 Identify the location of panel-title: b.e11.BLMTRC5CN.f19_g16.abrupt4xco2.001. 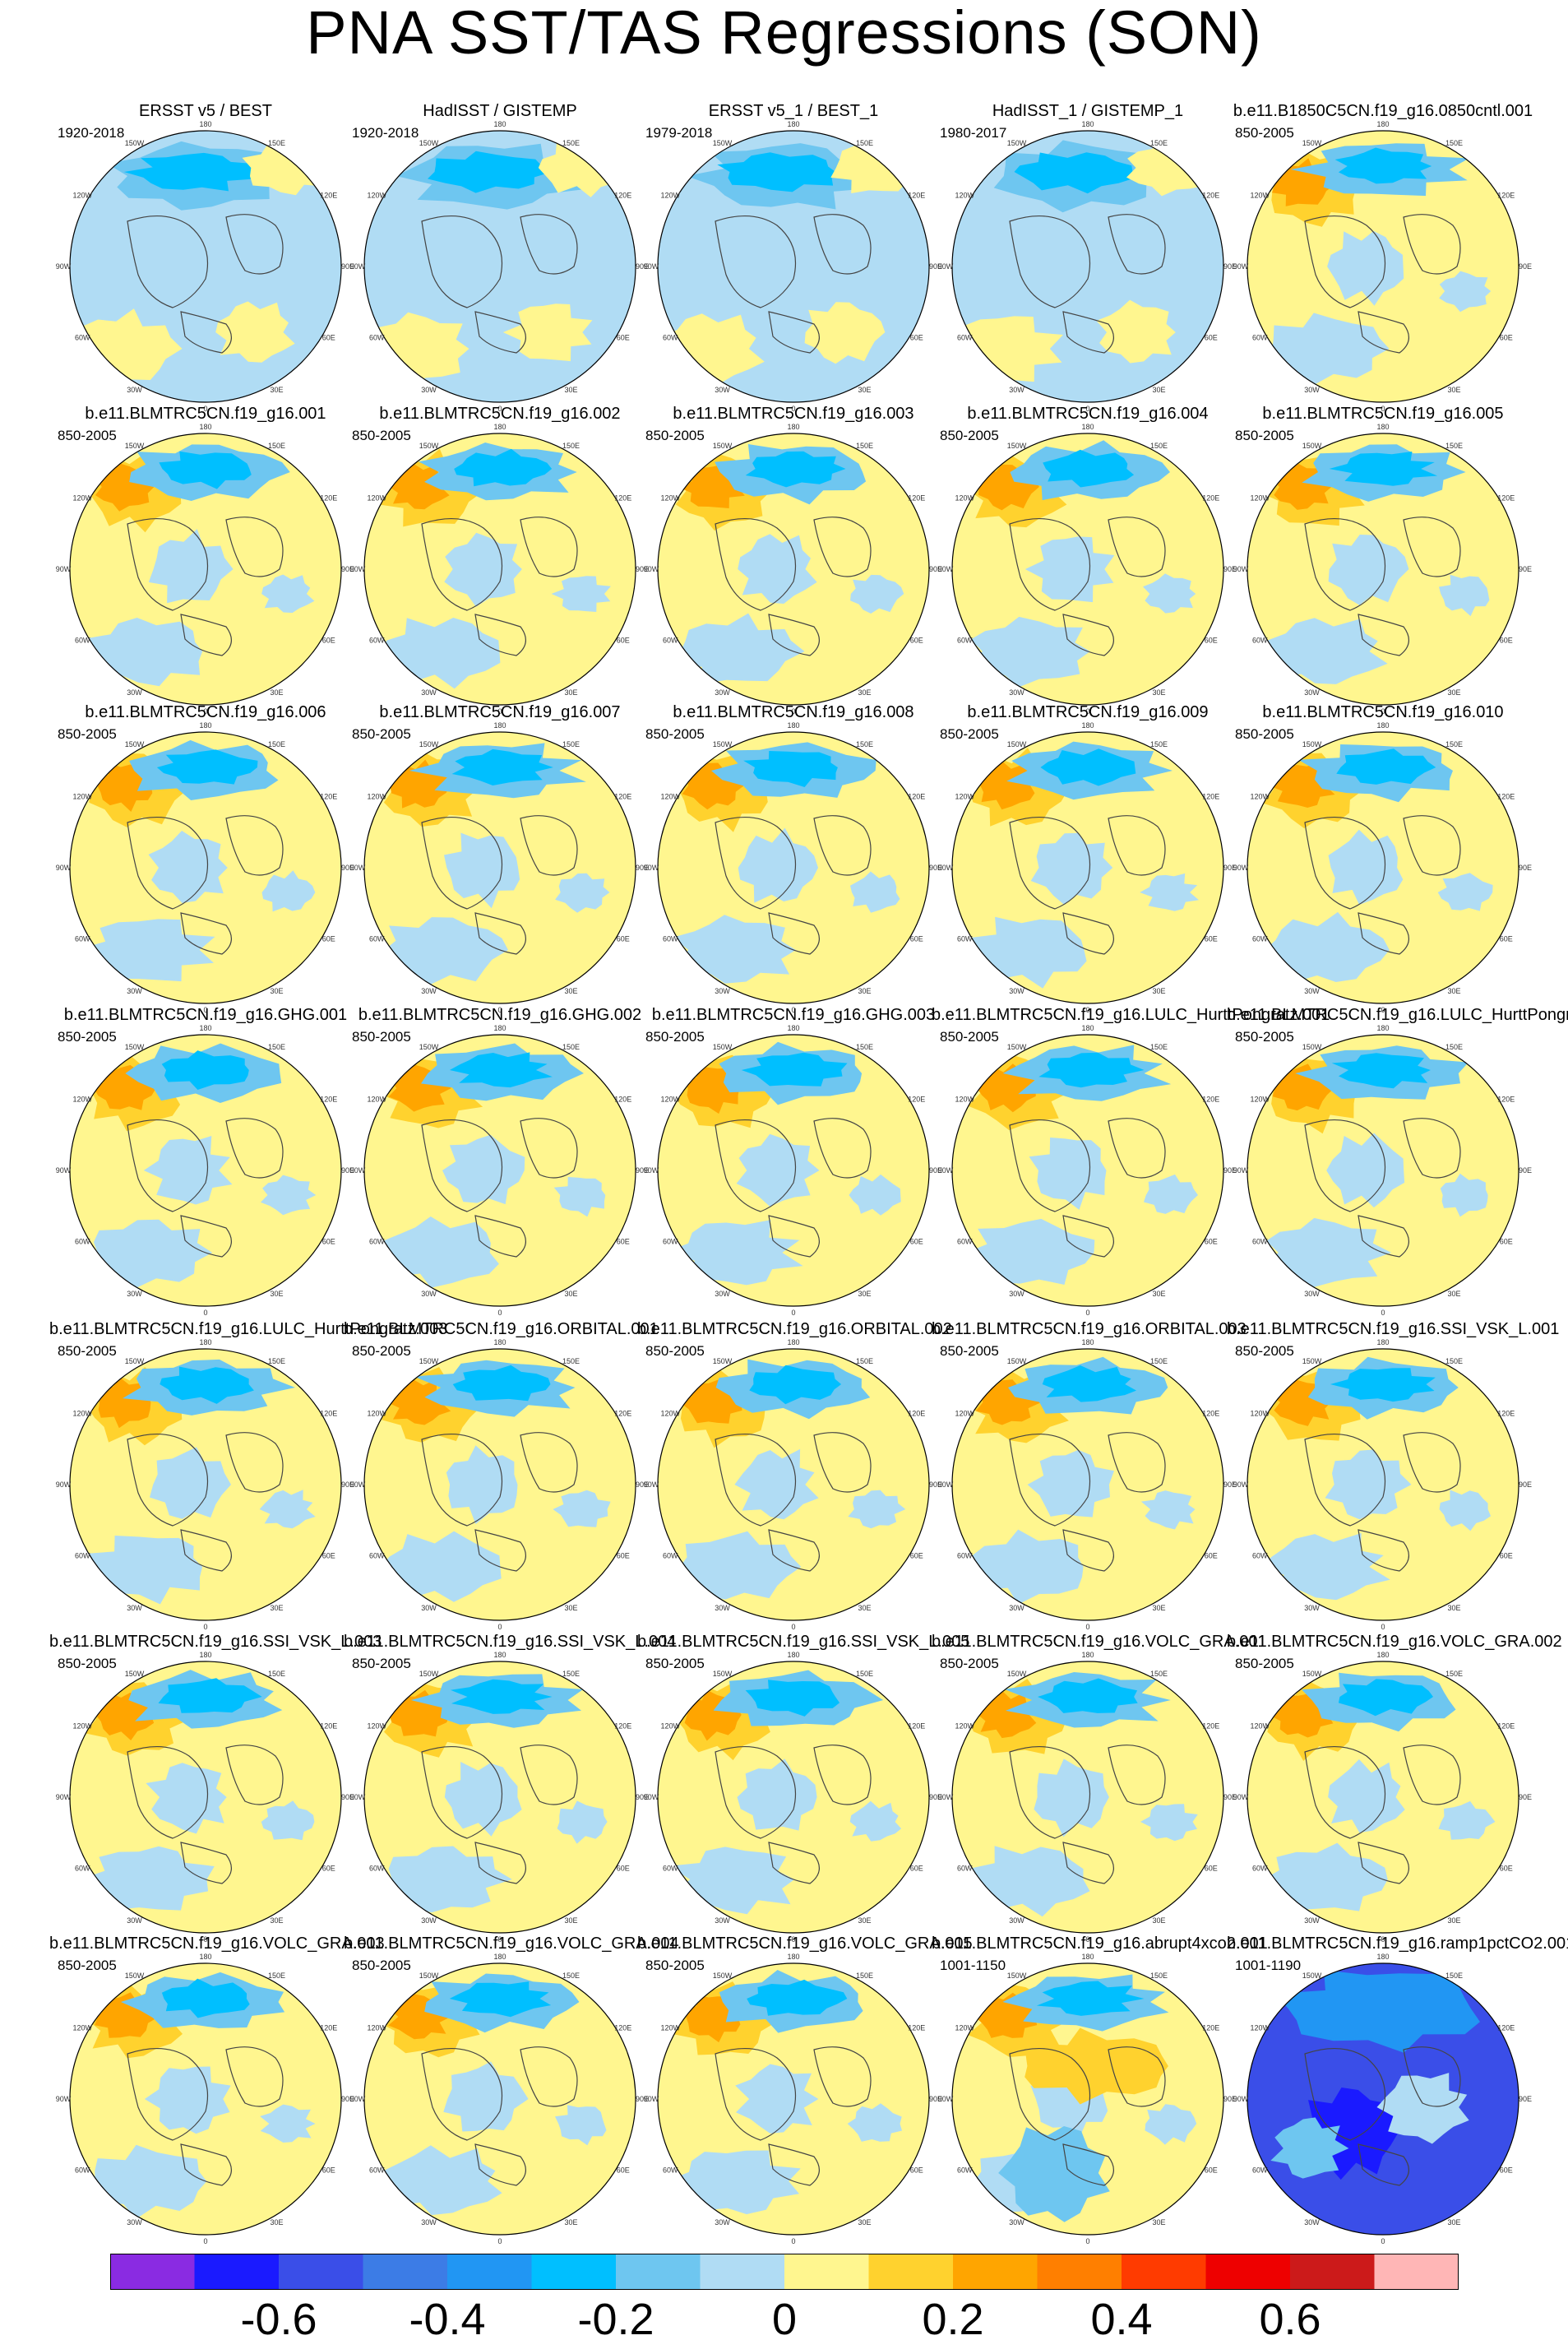
(1100, 1944).